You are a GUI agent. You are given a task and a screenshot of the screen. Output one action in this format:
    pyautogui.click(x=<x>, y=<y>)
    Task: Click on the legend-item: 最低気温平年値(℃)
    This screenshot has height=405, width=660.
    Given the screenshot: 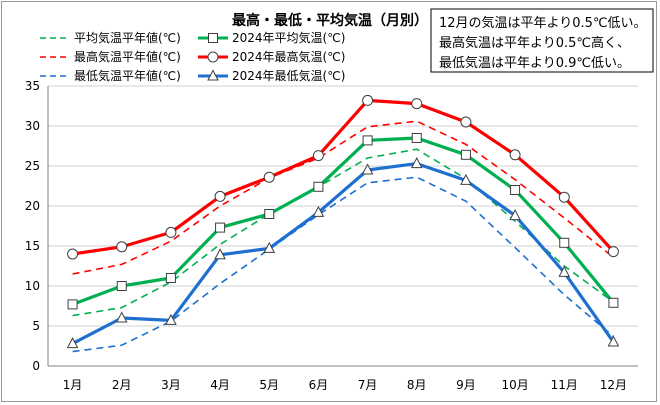 What is the action you would take?
    pyautogui.click(x=110, y=75)
    